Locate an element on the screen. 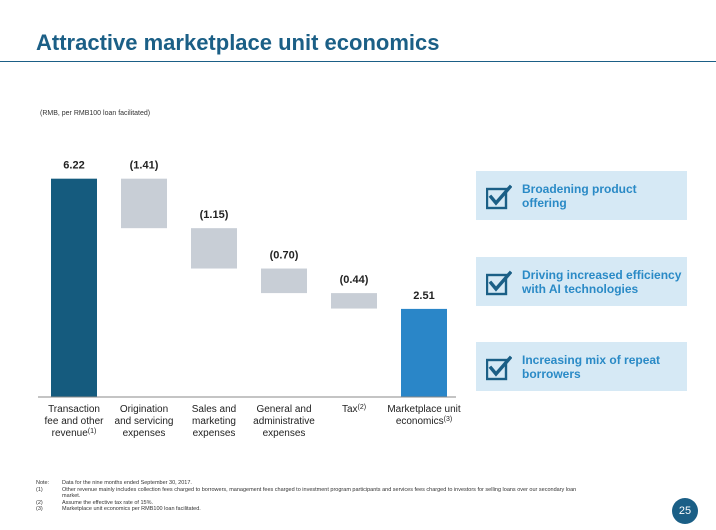  data-label: (1.15) is located at coordinates (214, 215).